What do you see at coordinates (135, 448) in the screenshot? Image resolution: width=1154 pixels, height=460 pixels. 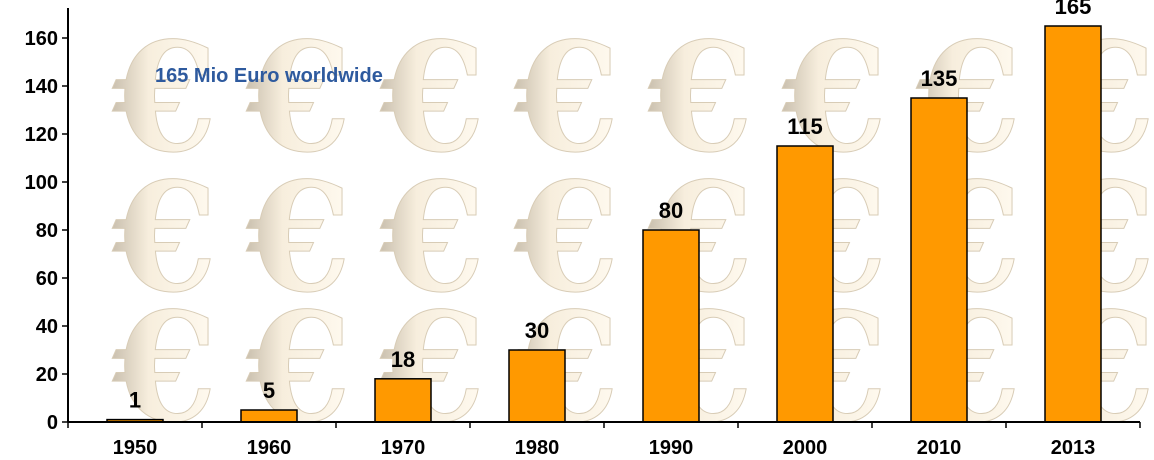 I see `x-tick-label-1950: 1950` at bounding box center [135, 448].